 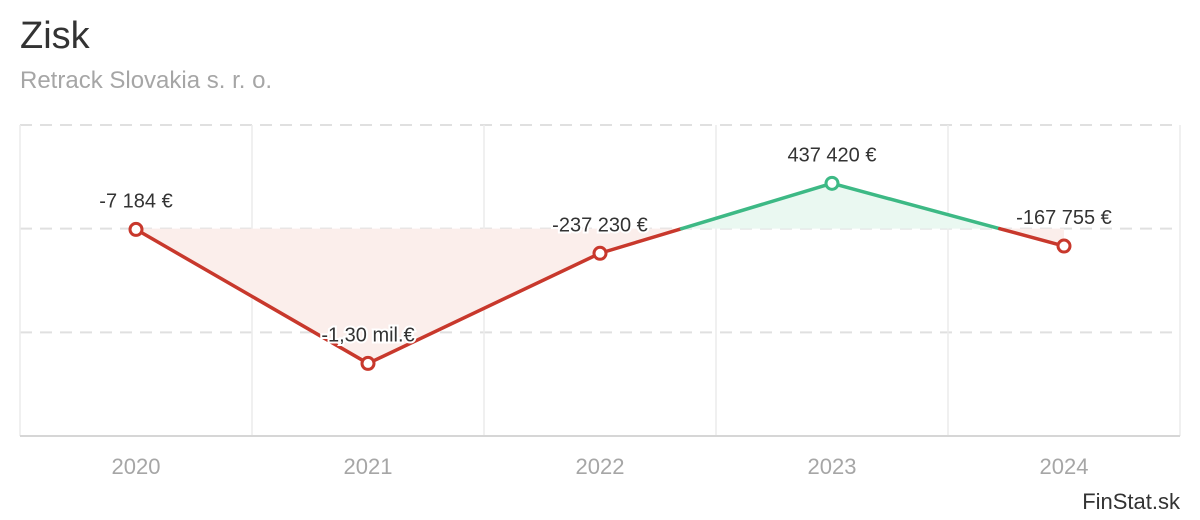 I want to click on chart-title: Zisk, so click(x=55, y=36).